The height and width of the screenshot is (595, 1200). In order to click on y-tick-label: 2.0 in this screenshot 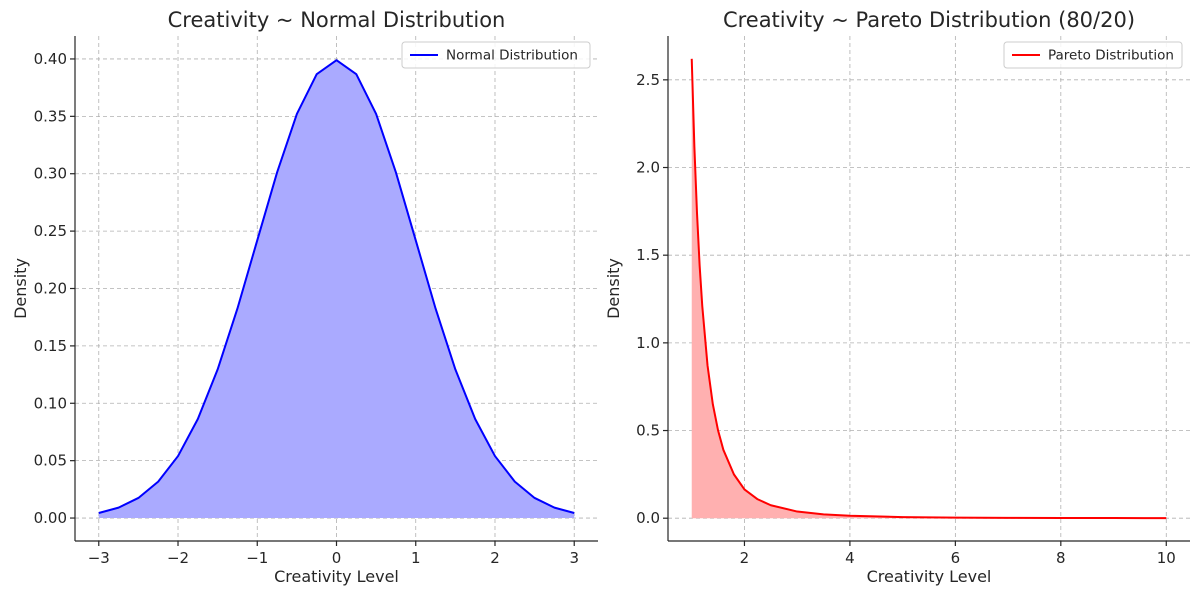, I will do `click(648, 168)`.